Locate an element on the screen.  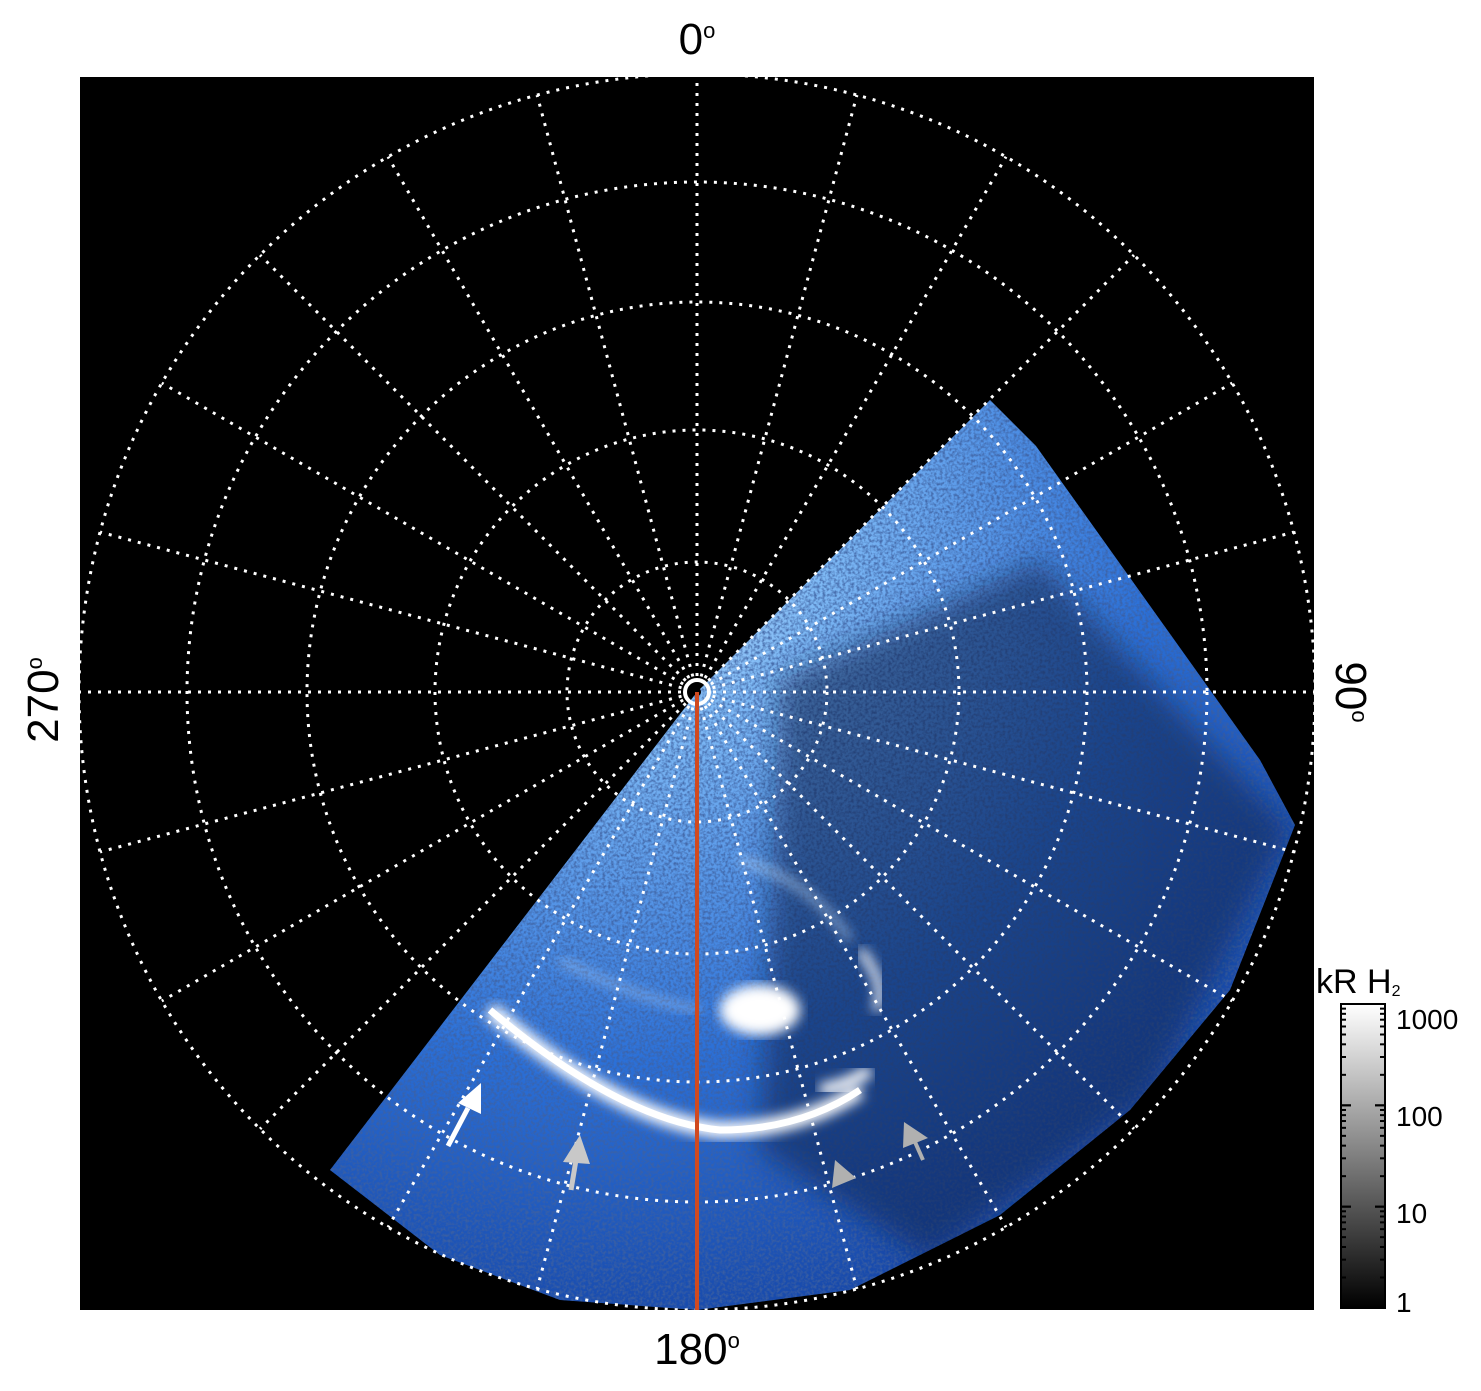
grid-circle is located at coordinates (697, 692).